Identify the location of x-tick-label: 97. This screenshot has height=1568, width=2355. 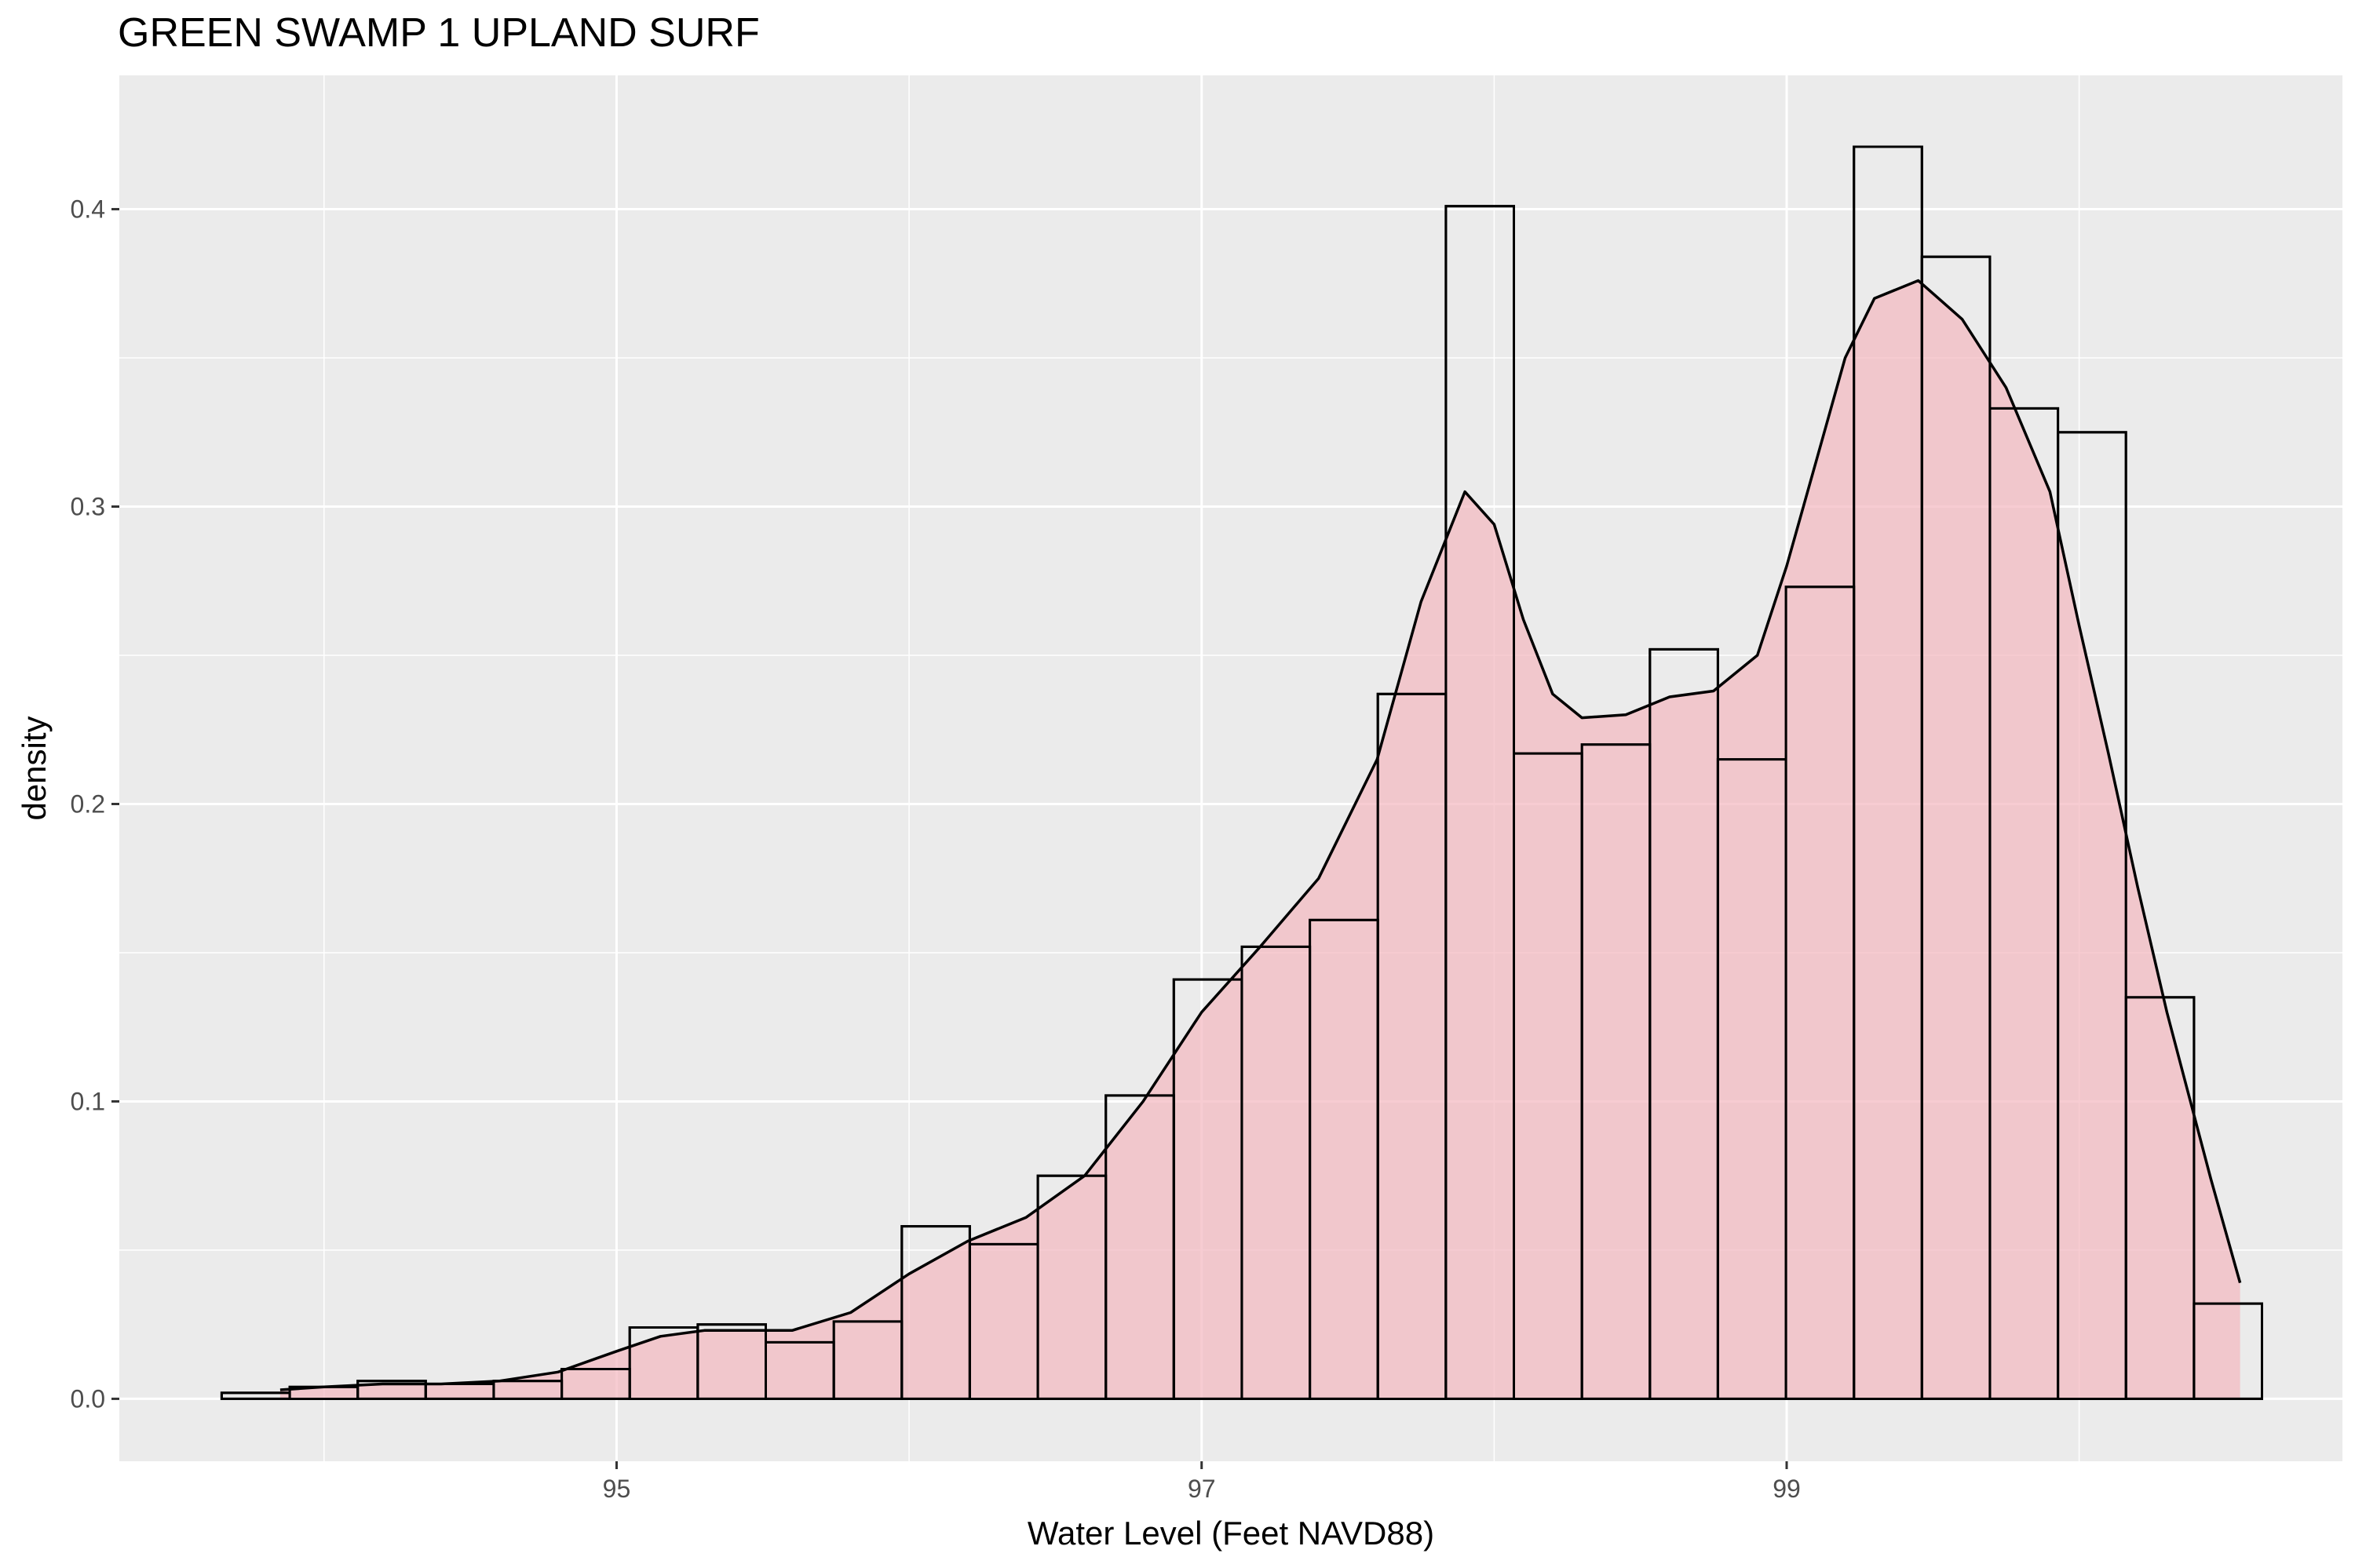
(1202, 1489).